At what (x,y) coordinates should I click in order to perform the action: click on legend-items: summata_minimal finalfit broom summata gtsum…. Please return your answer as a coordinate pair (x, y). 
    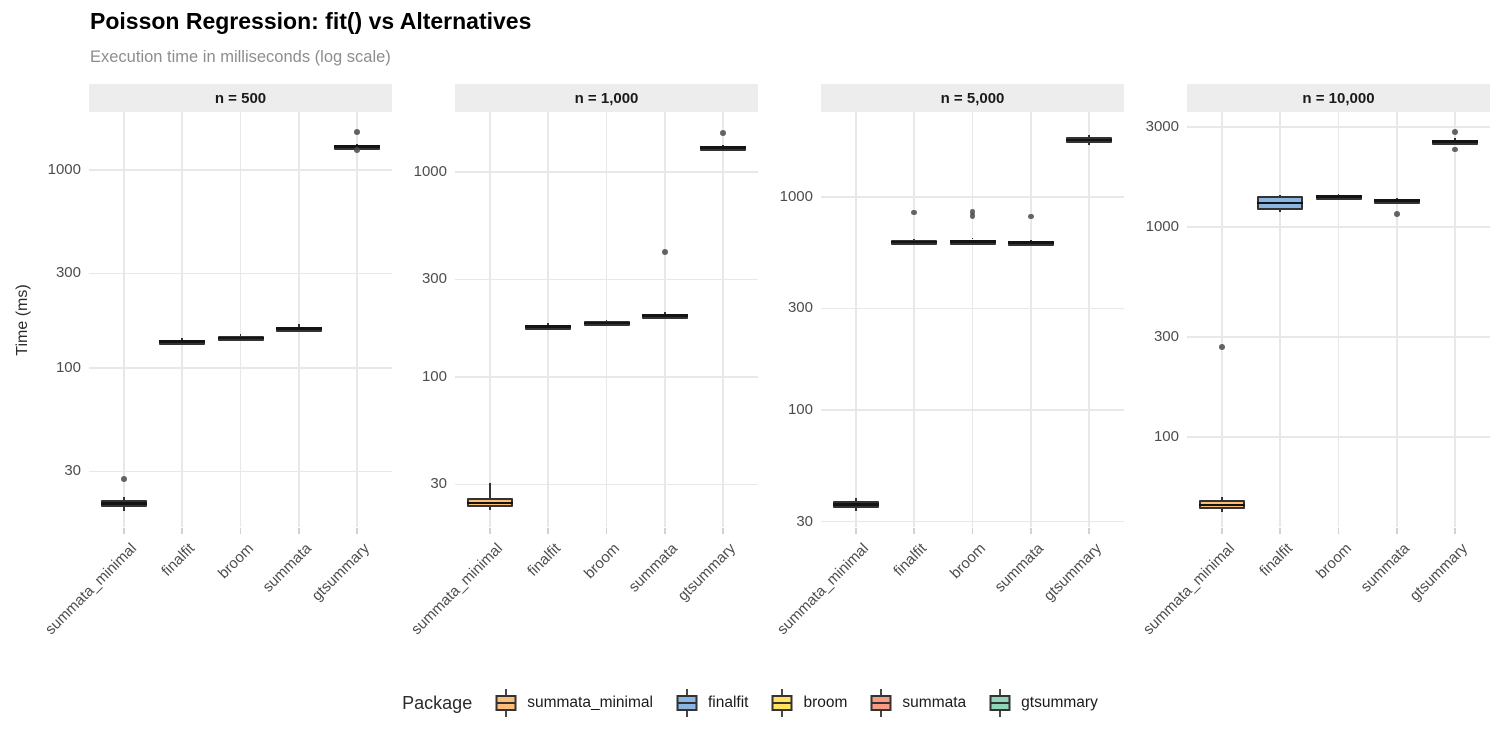
    Looking at the image, I should click on (796, 703).